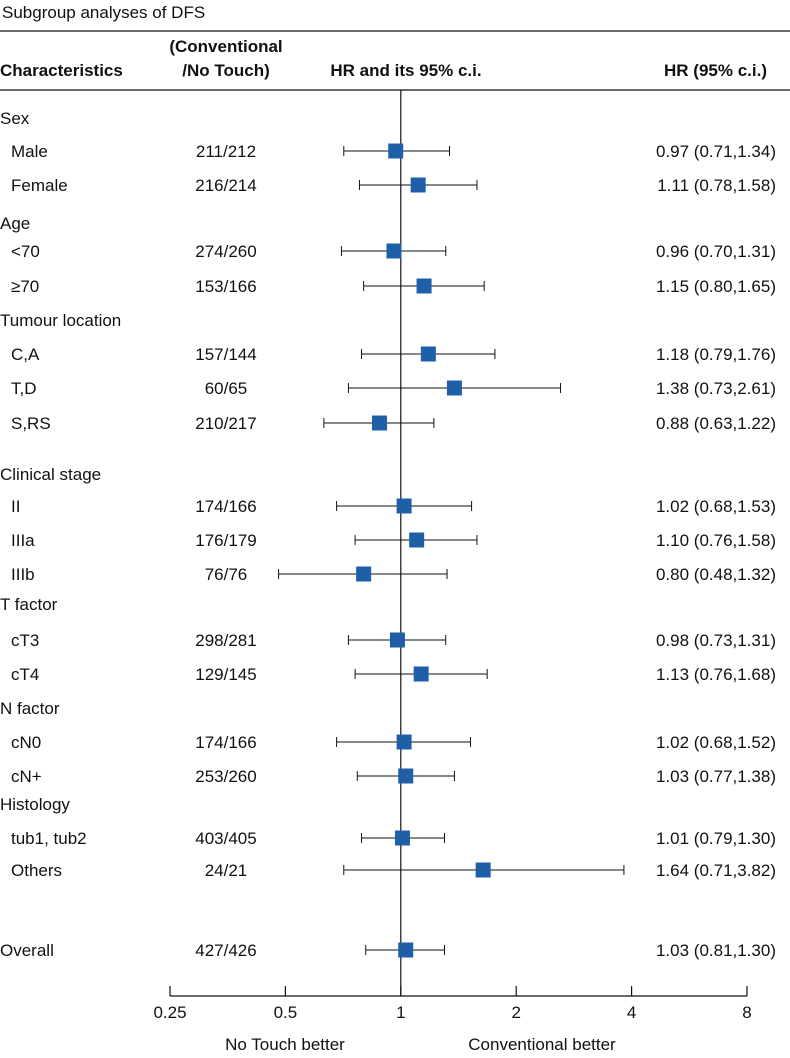  What do you see at coordinates (15, 118) in the screenshot?
I see `group-label: Sex` at bounding box center [15, 118].